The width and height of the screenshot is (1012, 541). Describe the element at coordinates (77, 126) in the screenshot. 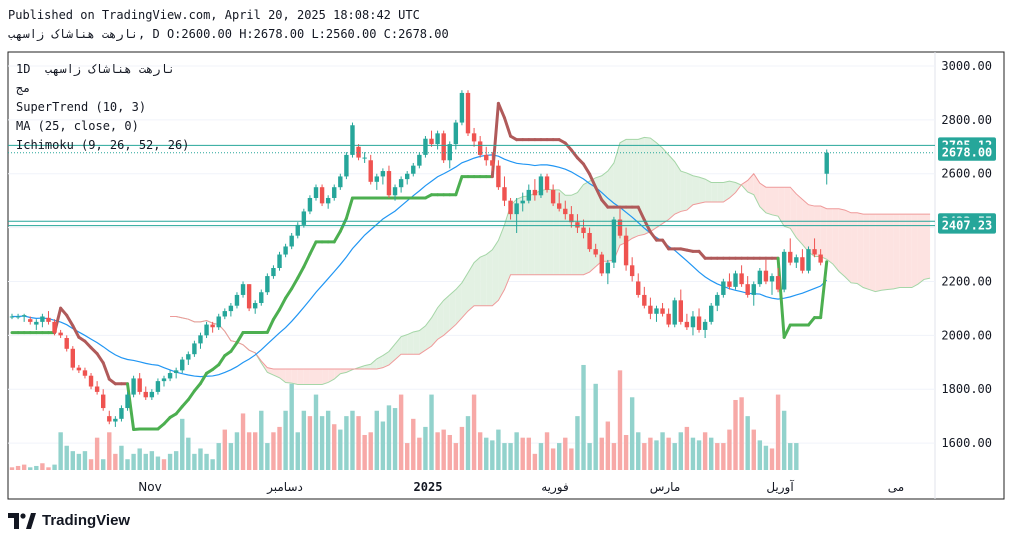

I see `legend-ma: MA (25, close, 0)` at that location.